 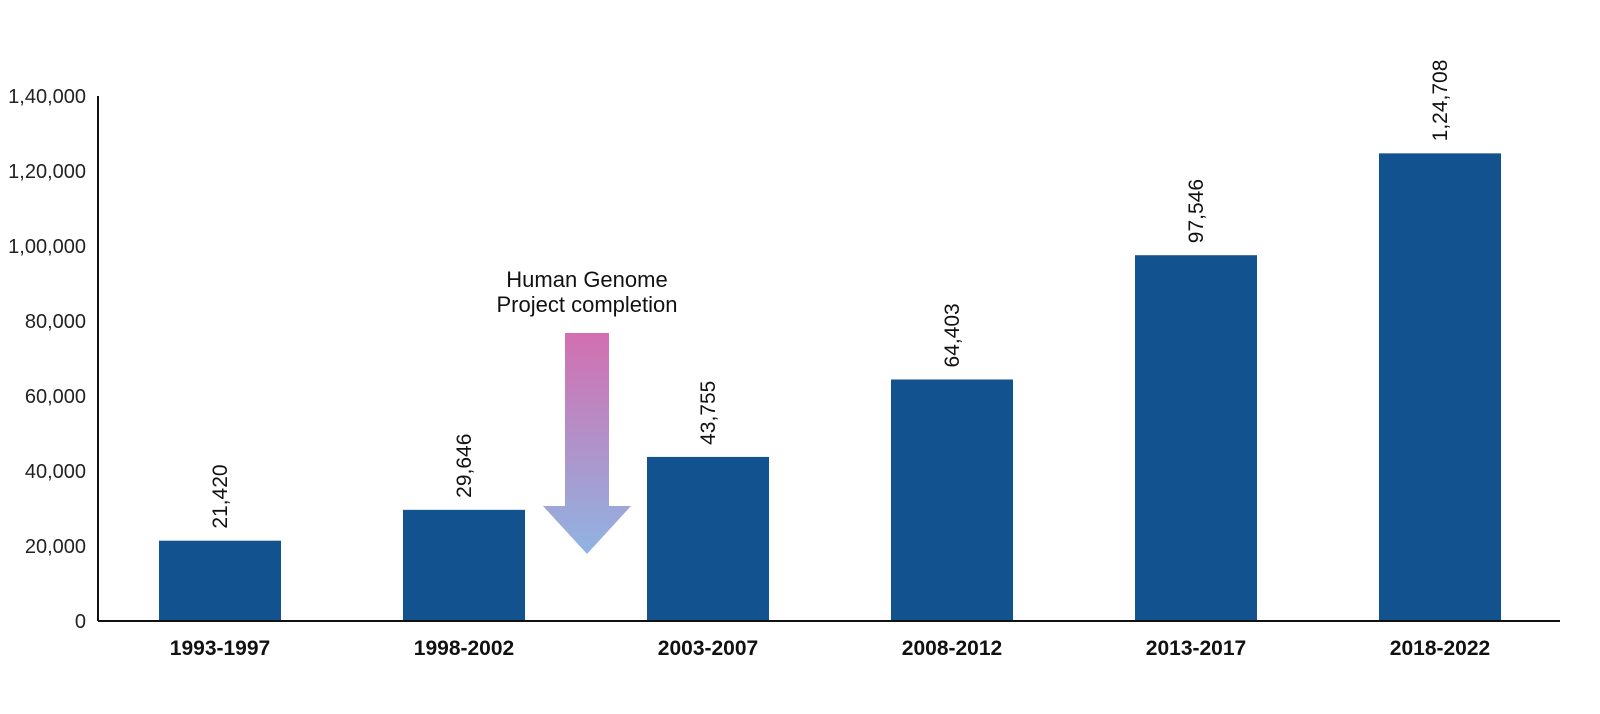 What do you see at coordinates (55, 322) in the screenshot?
I see `y-tick-label: 80,000` at bounding box center [55, 322].